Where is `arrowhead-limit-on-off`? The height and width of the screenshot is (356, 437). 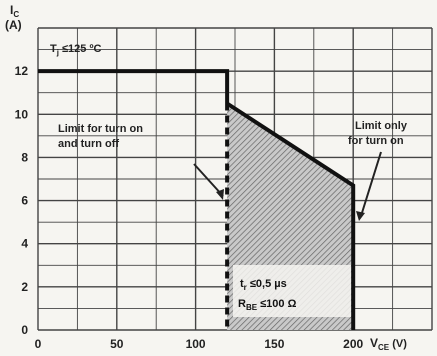 arrowhead-limit-on-off is located at coordinates (220, 194).